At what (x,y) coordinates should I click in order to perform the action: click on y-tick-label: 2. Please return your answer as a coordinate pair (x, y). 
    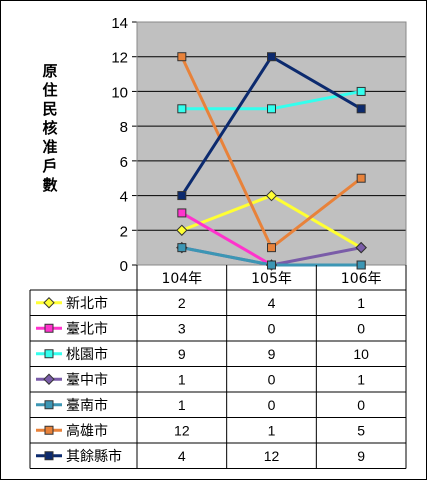
    Looking at the image, I should click on (124, 231).